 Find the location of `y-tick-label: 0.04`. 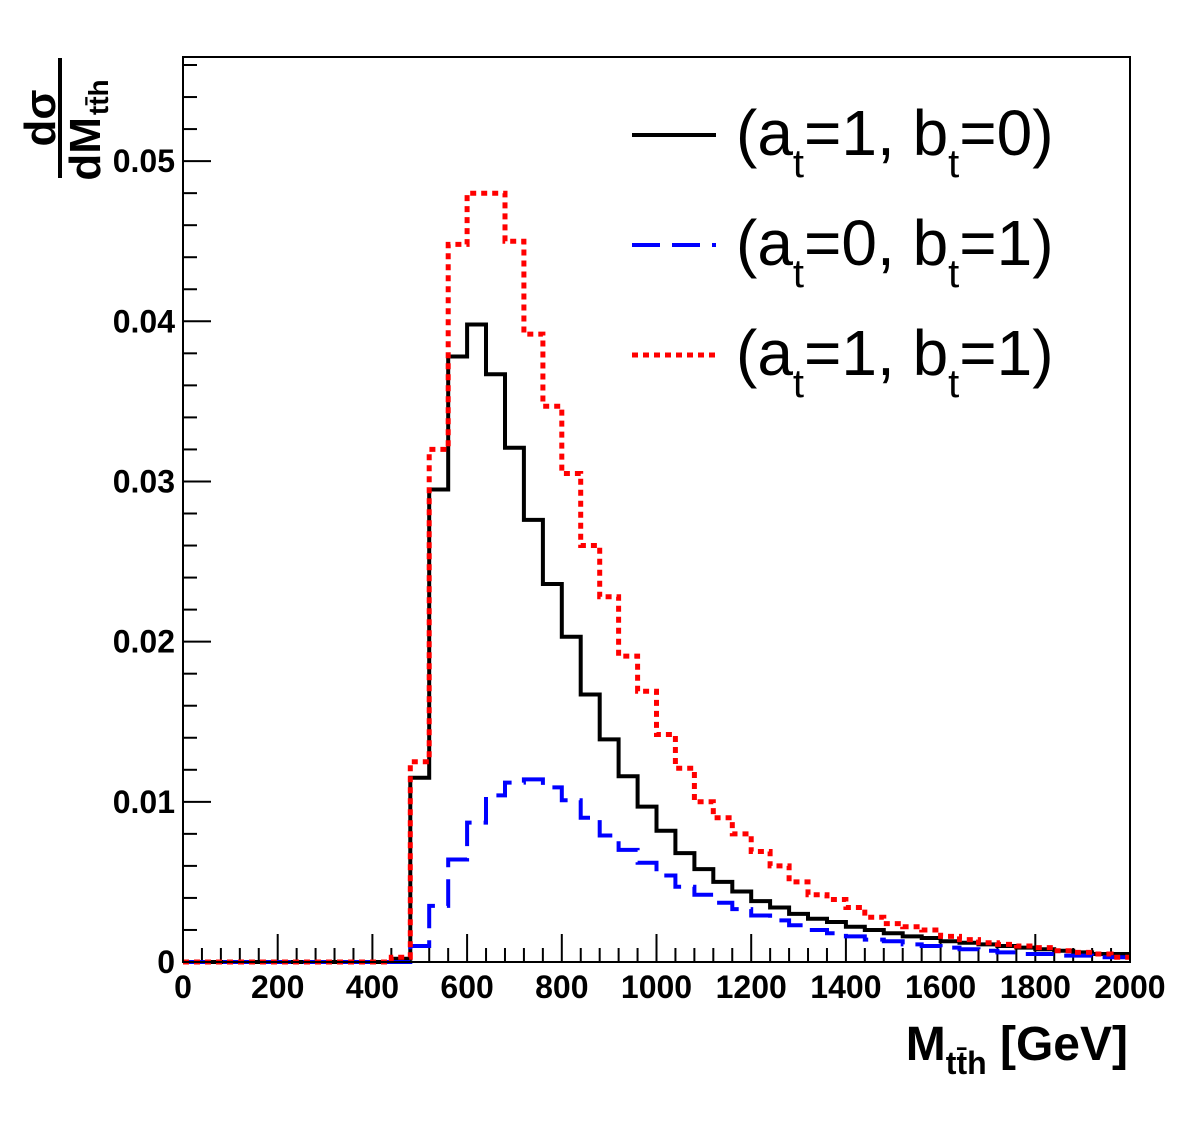

y-tick-label: 0.04 is located at coordinates (144, 321).